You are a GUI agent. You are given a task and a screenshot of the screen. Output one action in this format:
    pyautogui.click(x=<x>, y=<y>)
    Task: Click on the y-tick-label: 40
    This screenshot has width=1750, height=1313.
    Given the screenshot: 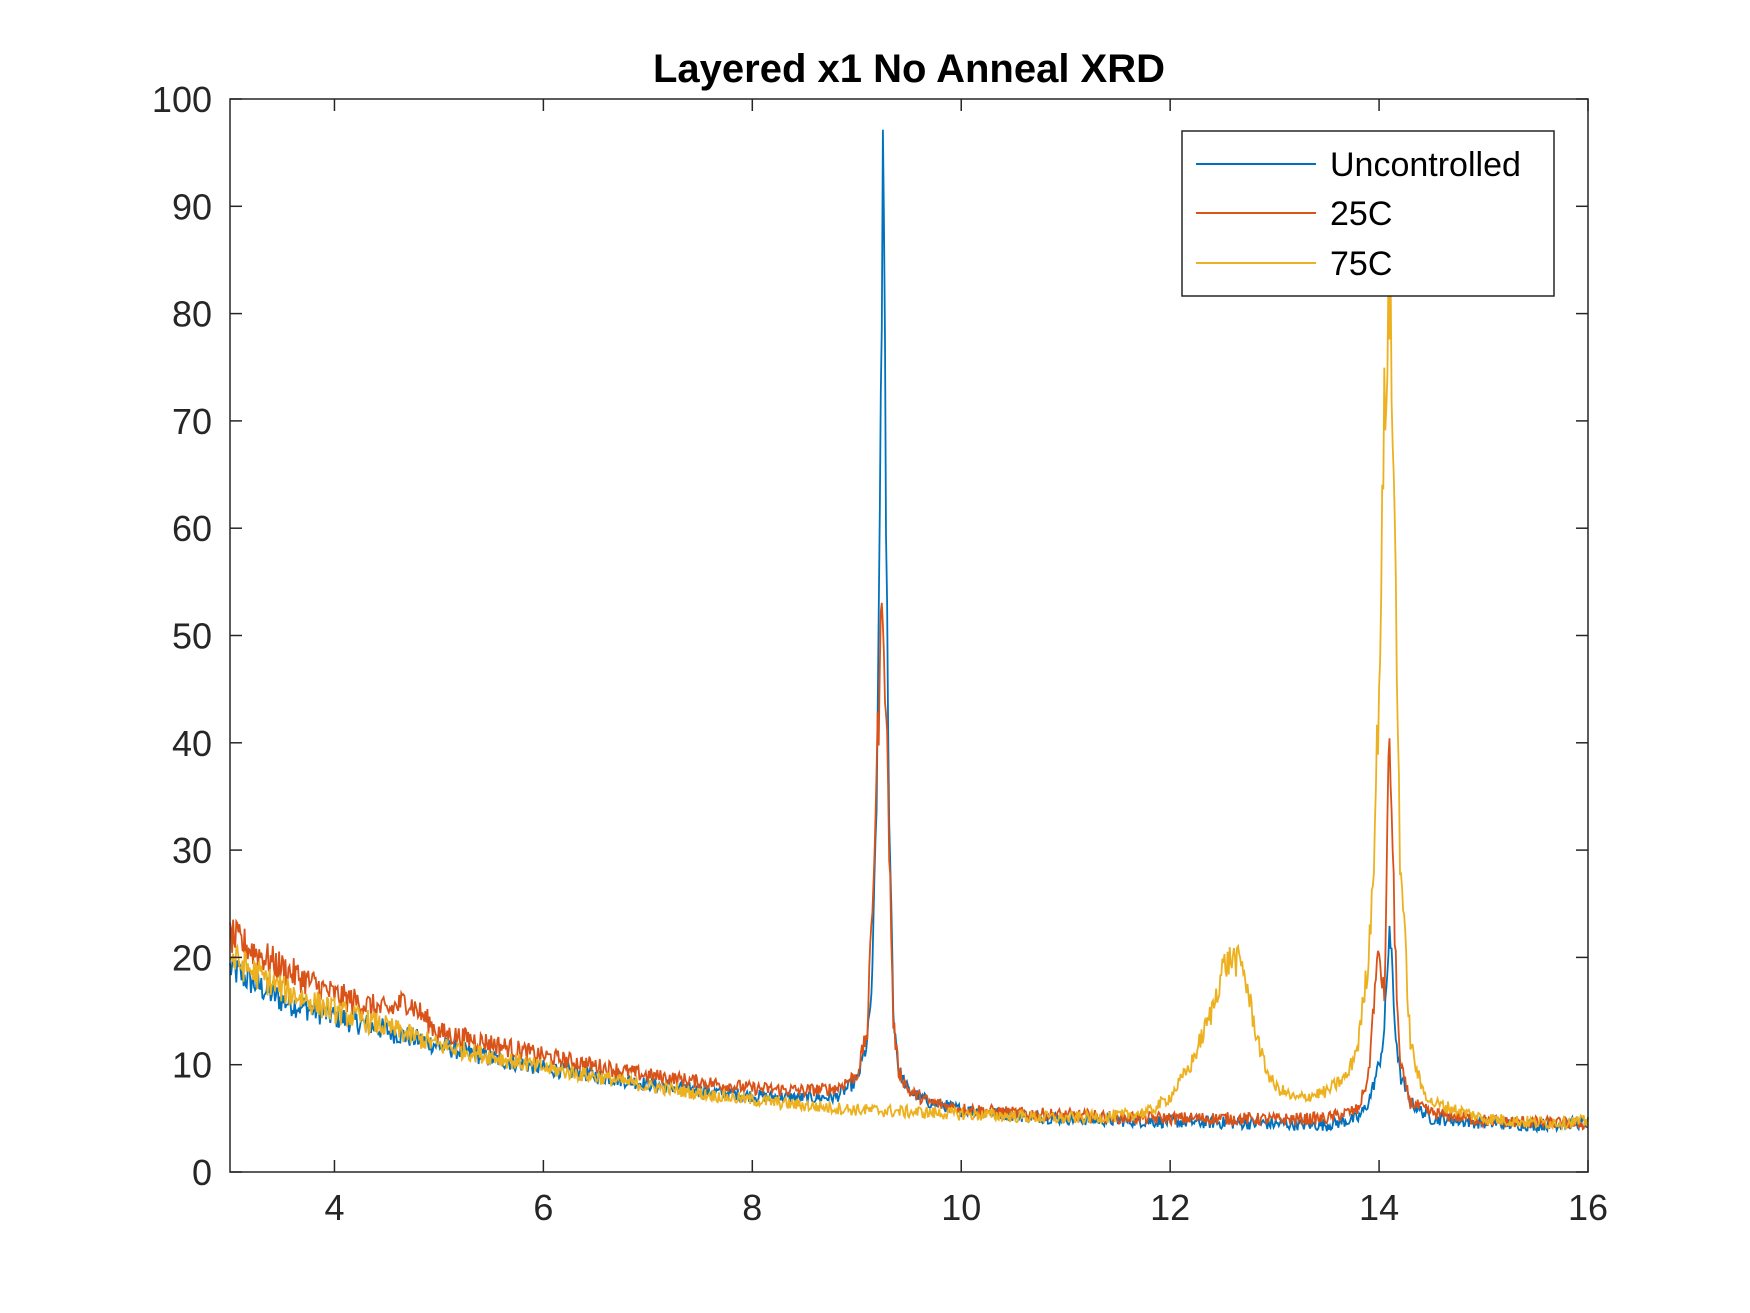 What is the action you would take?
    pyautogui.click(x=192, y=743)
    